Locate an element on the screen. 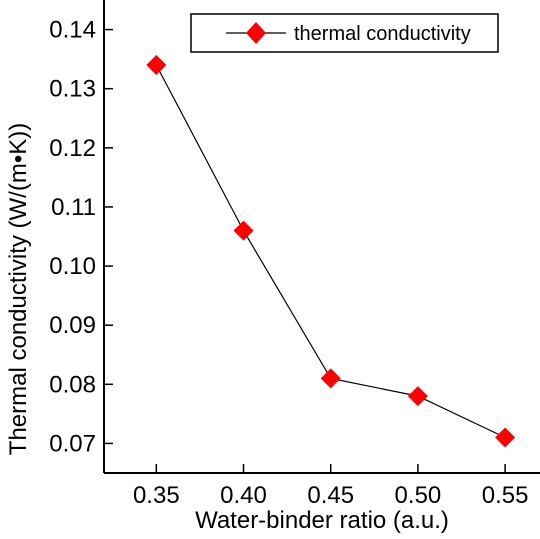 This screenshot has height=539, width=540. y-axis-title: Thermal conductivity (W/(m•K)) is located at coordinates (18, 289).